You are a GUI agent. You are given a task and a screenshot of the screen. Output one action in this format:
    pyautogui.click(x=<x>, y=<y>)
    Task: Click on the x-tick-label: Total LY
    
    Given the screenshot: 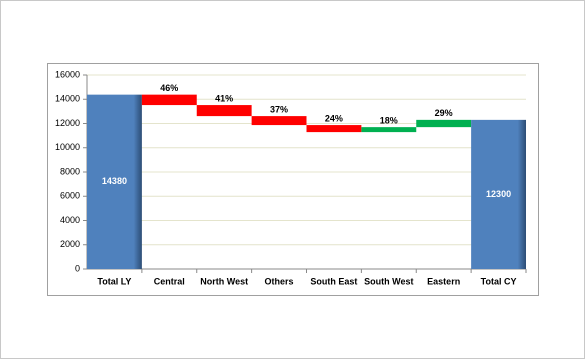 What is the action you would take?
    pyautogui.click(x=114, y=281)
    